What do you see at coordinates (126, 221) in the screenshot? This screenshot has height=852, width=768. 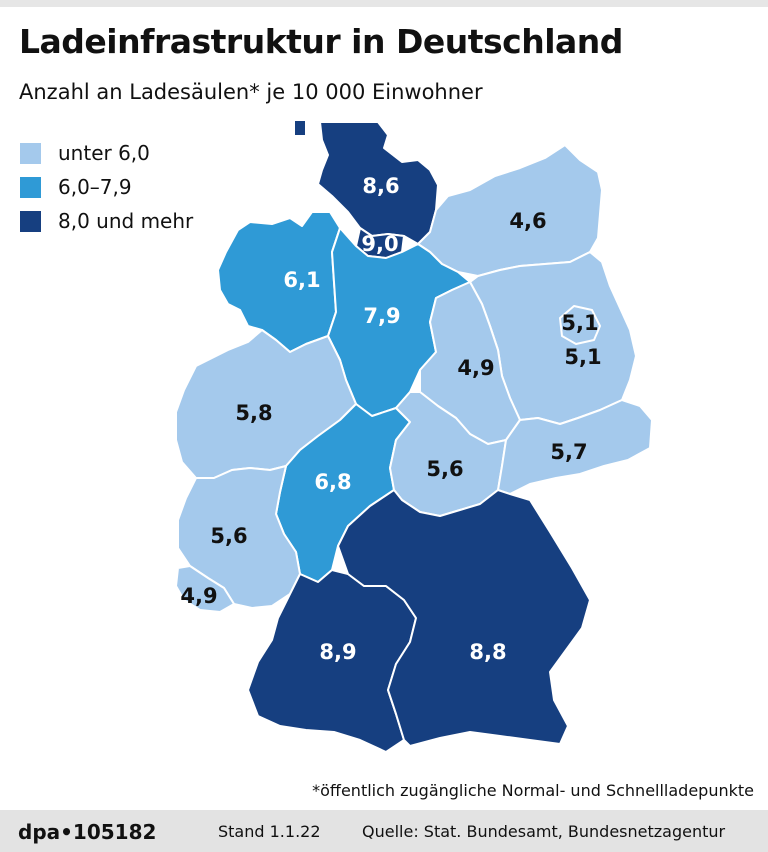 I see `legend-label-high: 8,0 und mehr` at bounding box center [126, 221].